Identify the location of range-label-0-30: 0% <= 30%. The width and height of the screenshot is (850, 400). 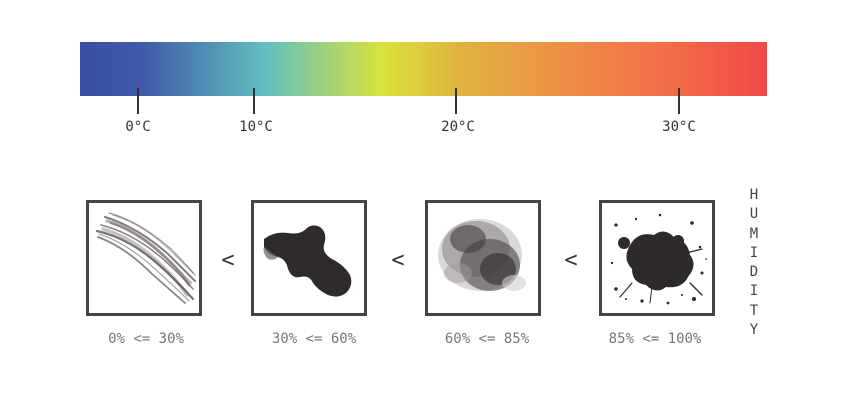
(146, 339).